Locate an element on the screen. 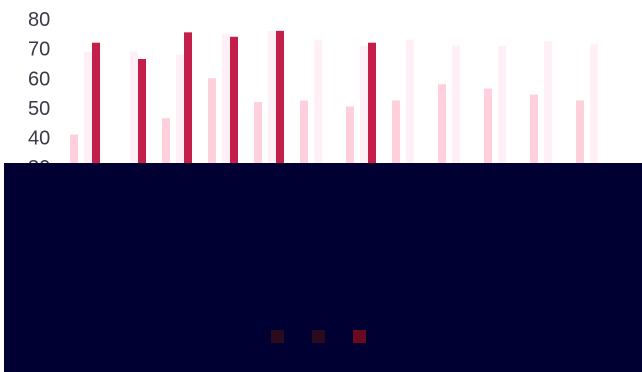 This screenshot has width=642, height=372. y-tick-label: 70 is located at coordinates (39, 50).